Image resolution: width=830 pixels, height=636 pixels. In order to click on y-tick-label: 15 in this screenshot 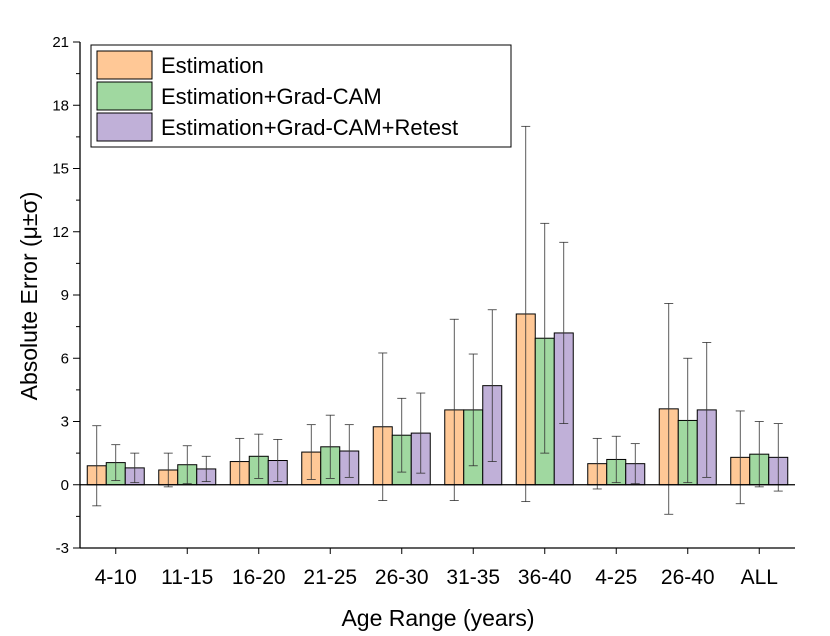, I will do `click(60, 169)`.